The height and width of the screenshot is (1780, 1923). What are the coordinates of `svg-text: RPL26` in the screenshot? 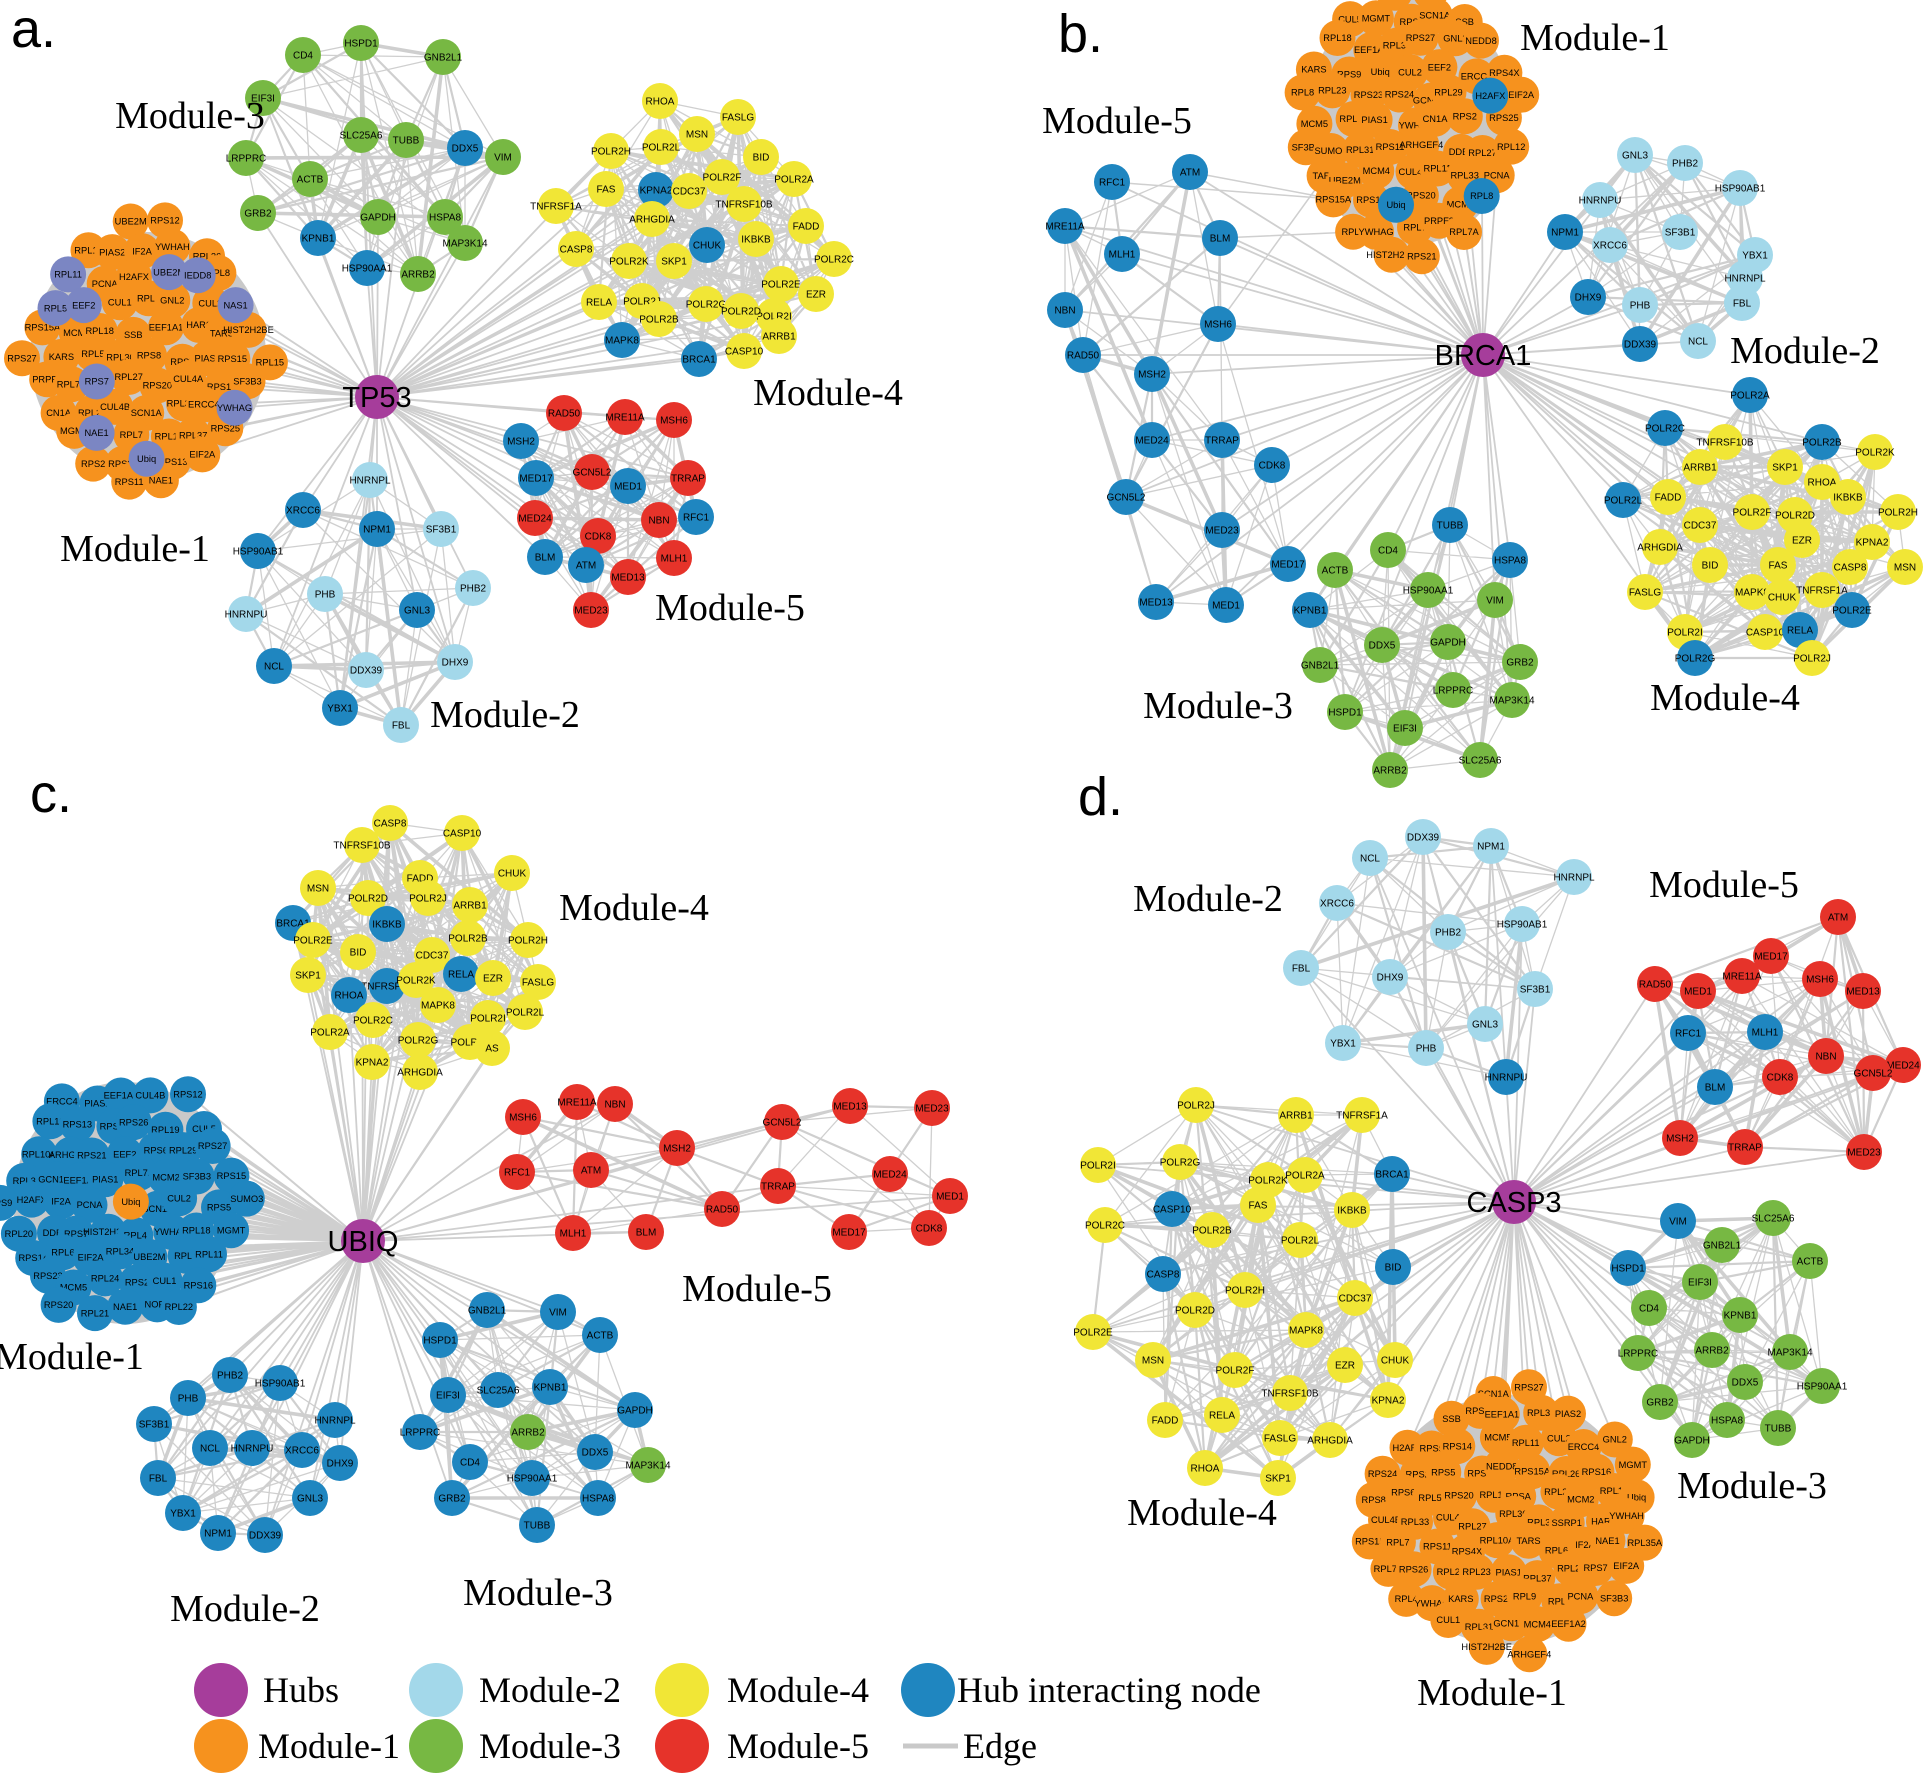 It's located at (207, 256).